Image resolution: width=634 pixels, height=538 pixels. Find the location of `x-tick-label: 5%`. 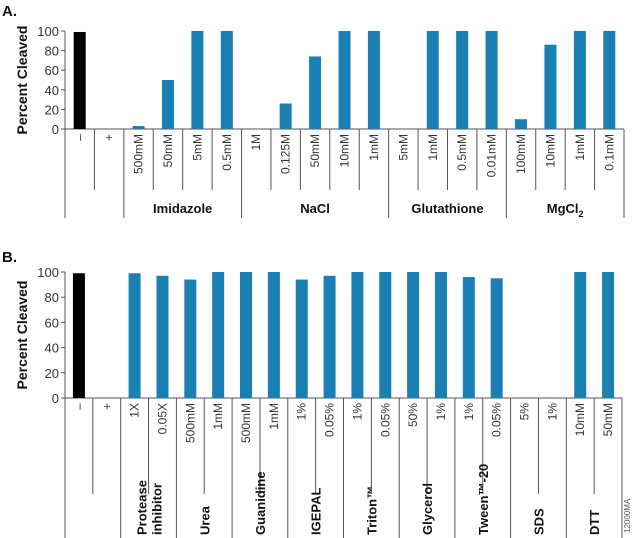

x-tick-label: 5% is located at coordinates (525, 412).